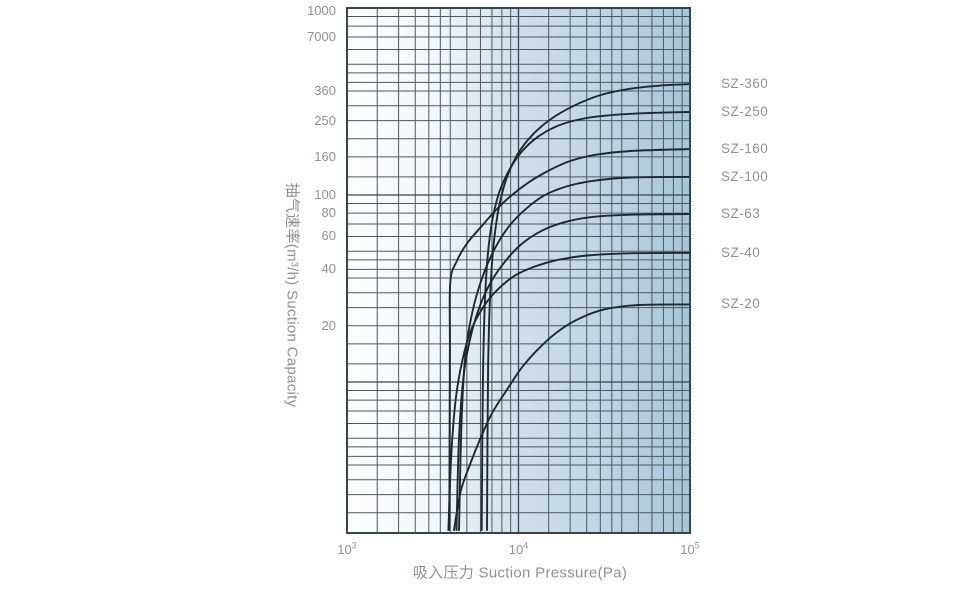 Image resolution: width=964 pixels, height=590 pixels. Describe the element at coordinates (741, 252) in the screenshot. I see `series-label-sz-40: SZ-40` at that location.